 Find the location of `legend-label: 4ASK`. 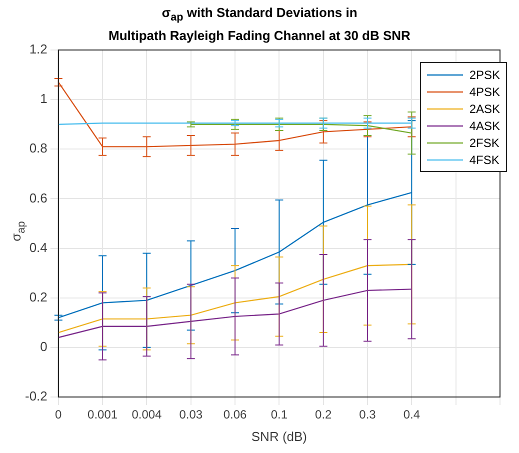

legend-label: 4ASK is located at coordinates (484, 125).